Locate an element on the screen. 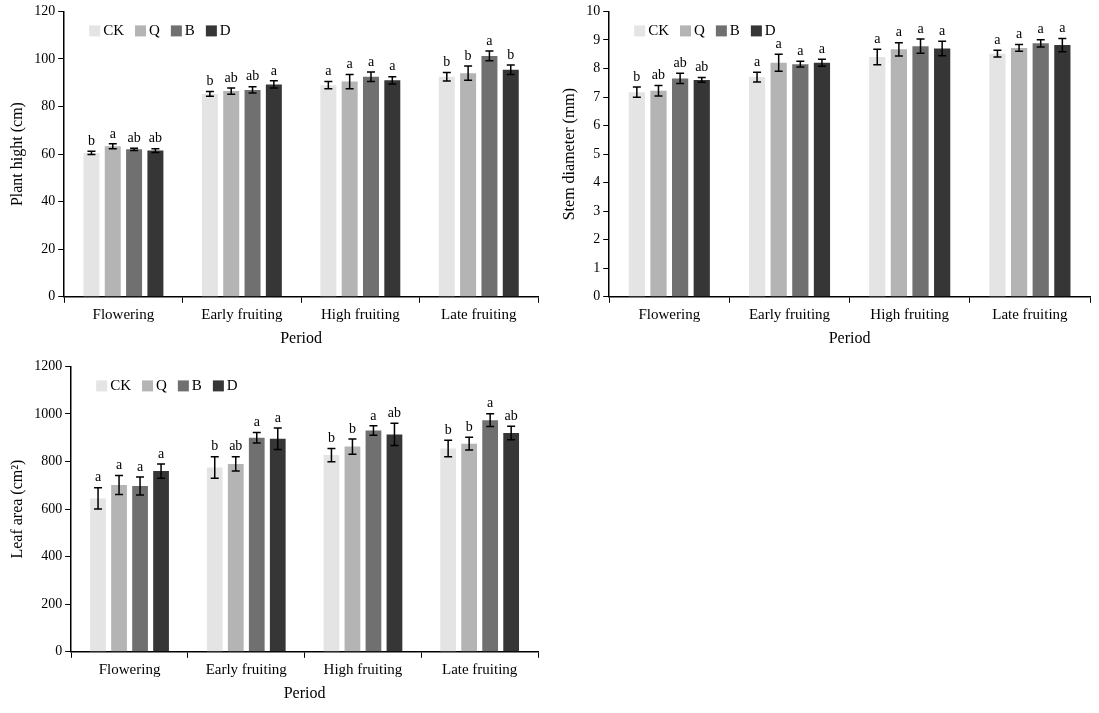  y-axis-title: Stem diameter (mm) is located at coordinates (568, 154).